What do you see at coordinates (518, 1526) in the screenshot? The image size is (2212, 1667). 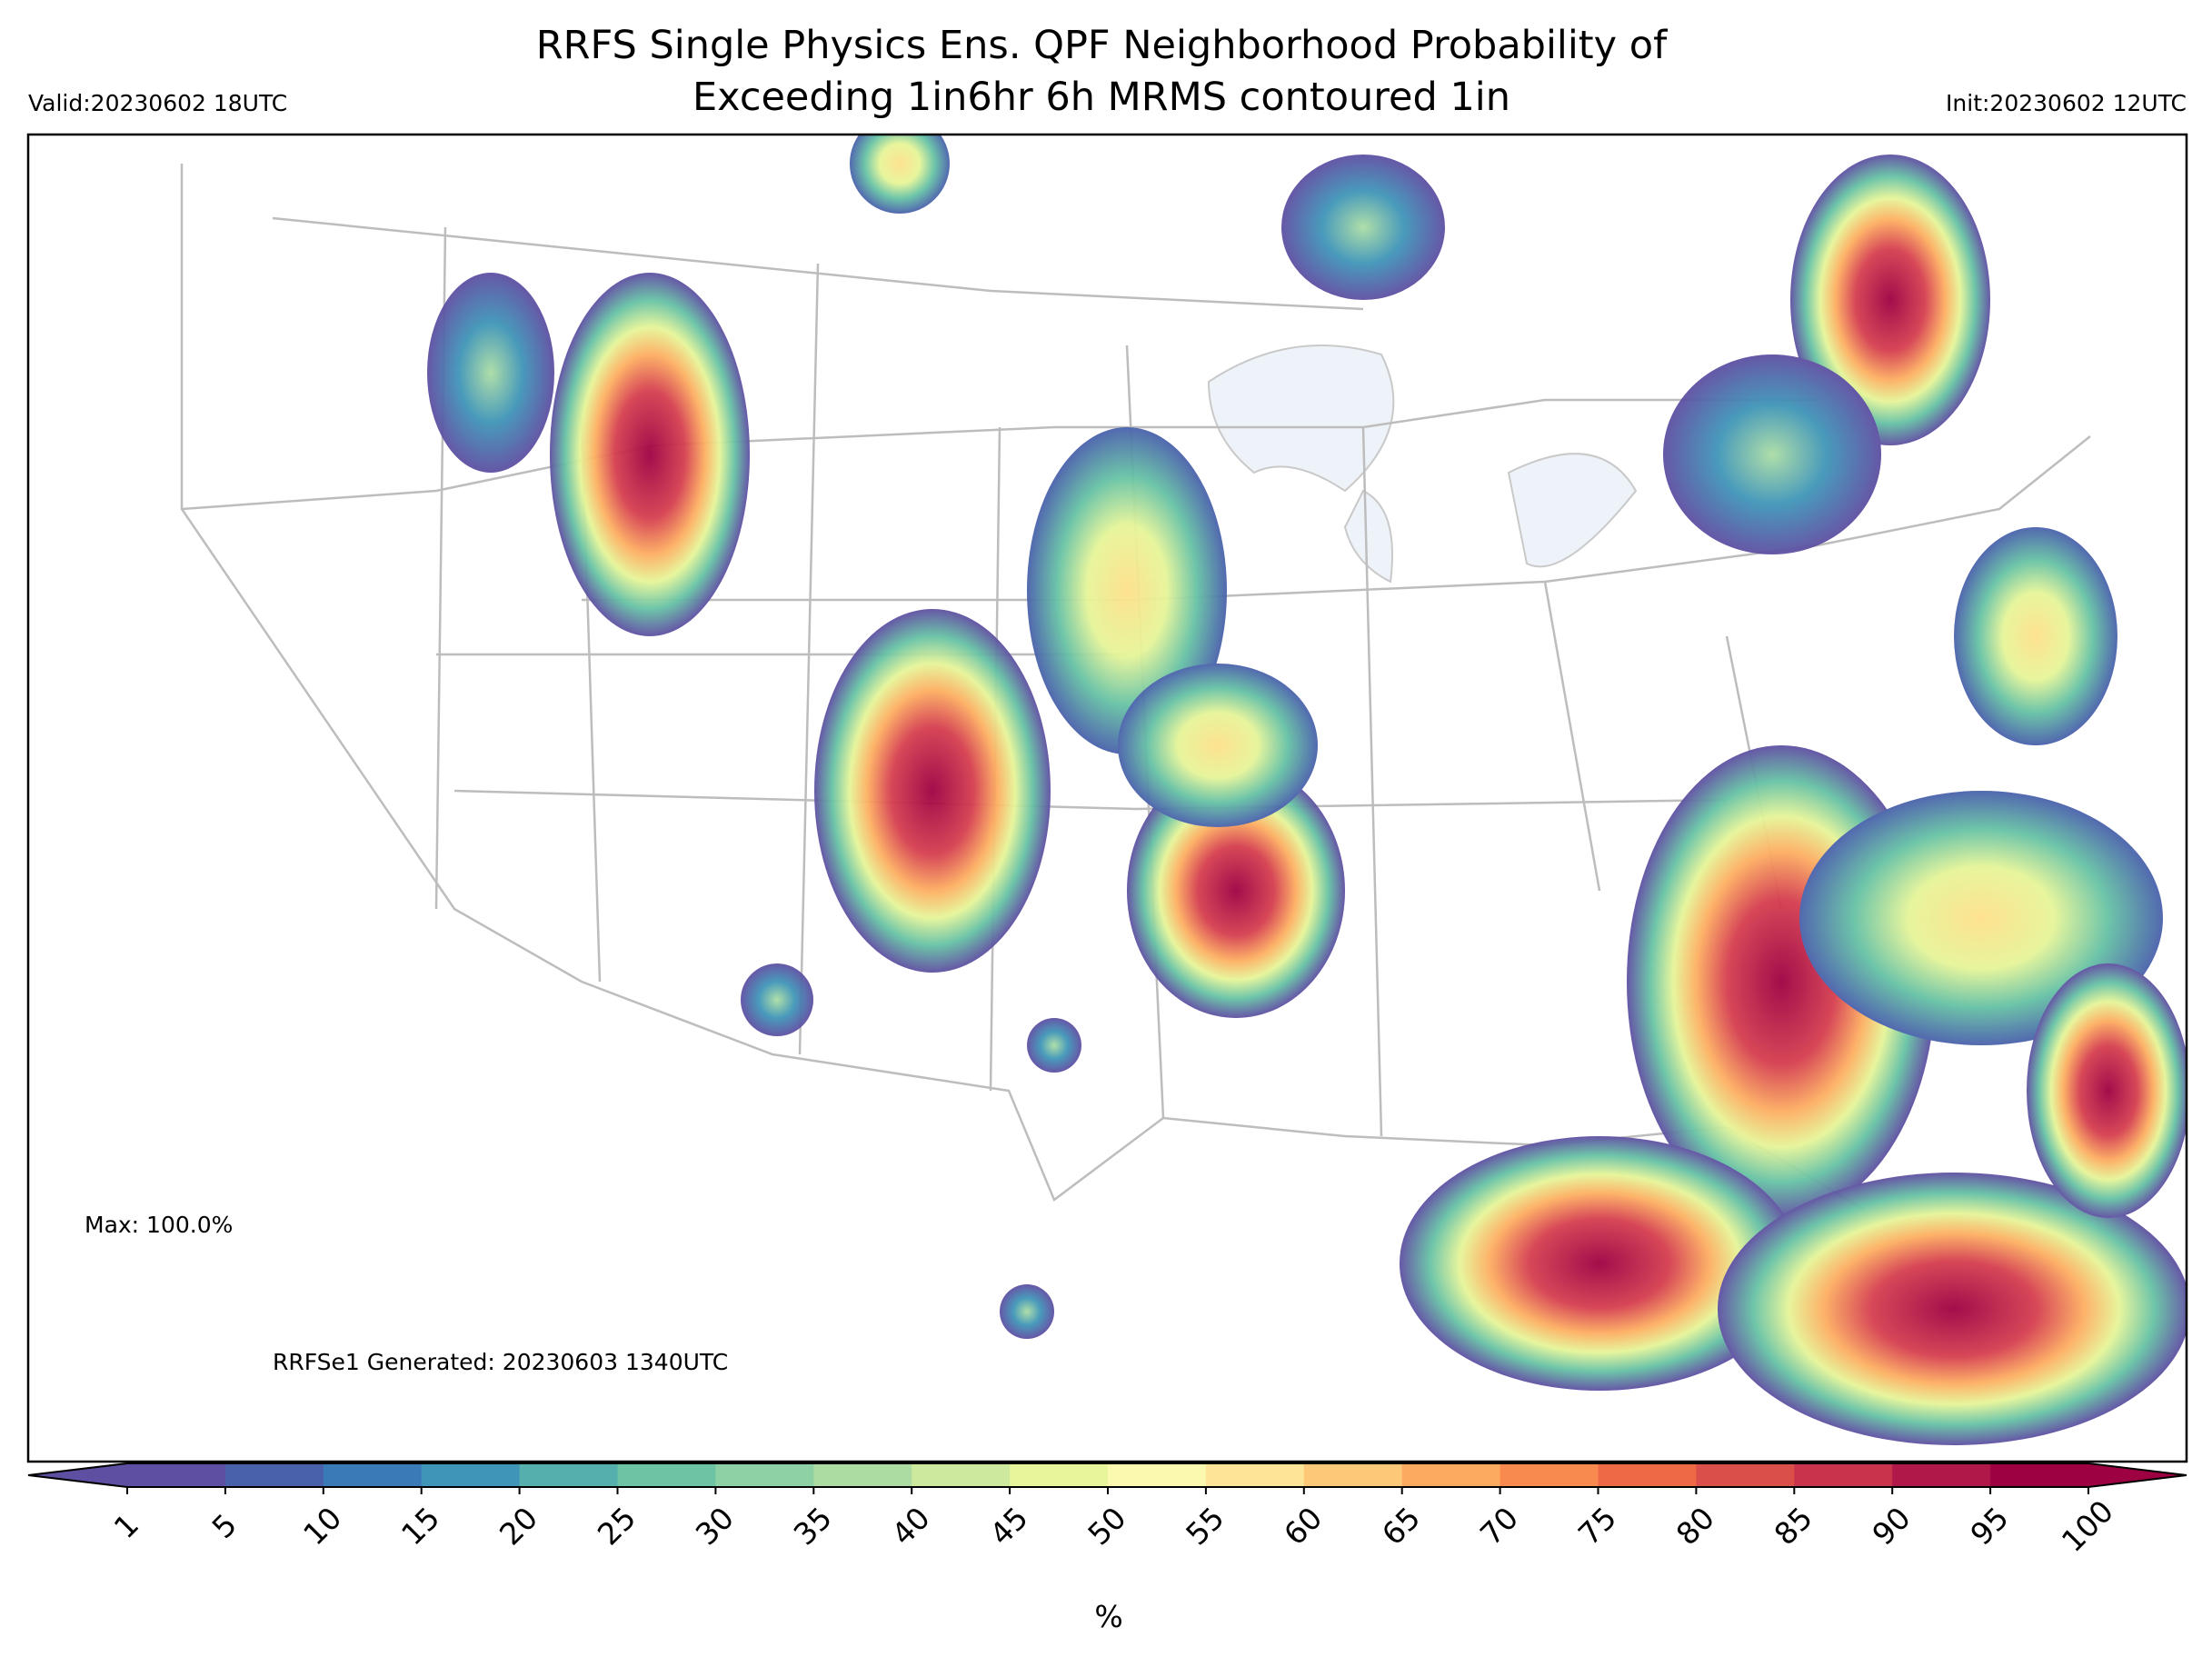 I see `colorbar-tick-label: 20` at bounding box center [518, 1526].